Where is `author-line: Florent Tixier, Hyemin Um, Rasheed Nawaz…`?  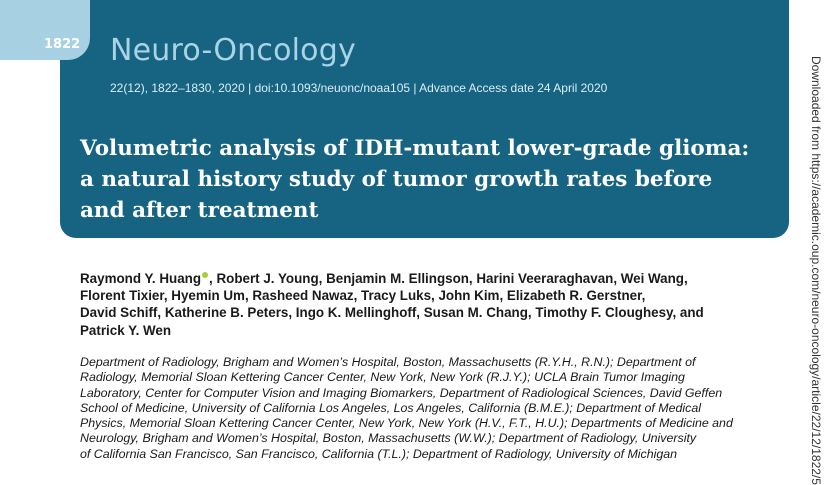 author-line: Florent Tixier, Hyemin Um, Rasheed Nawaz… is located at coordinates (363, 296).